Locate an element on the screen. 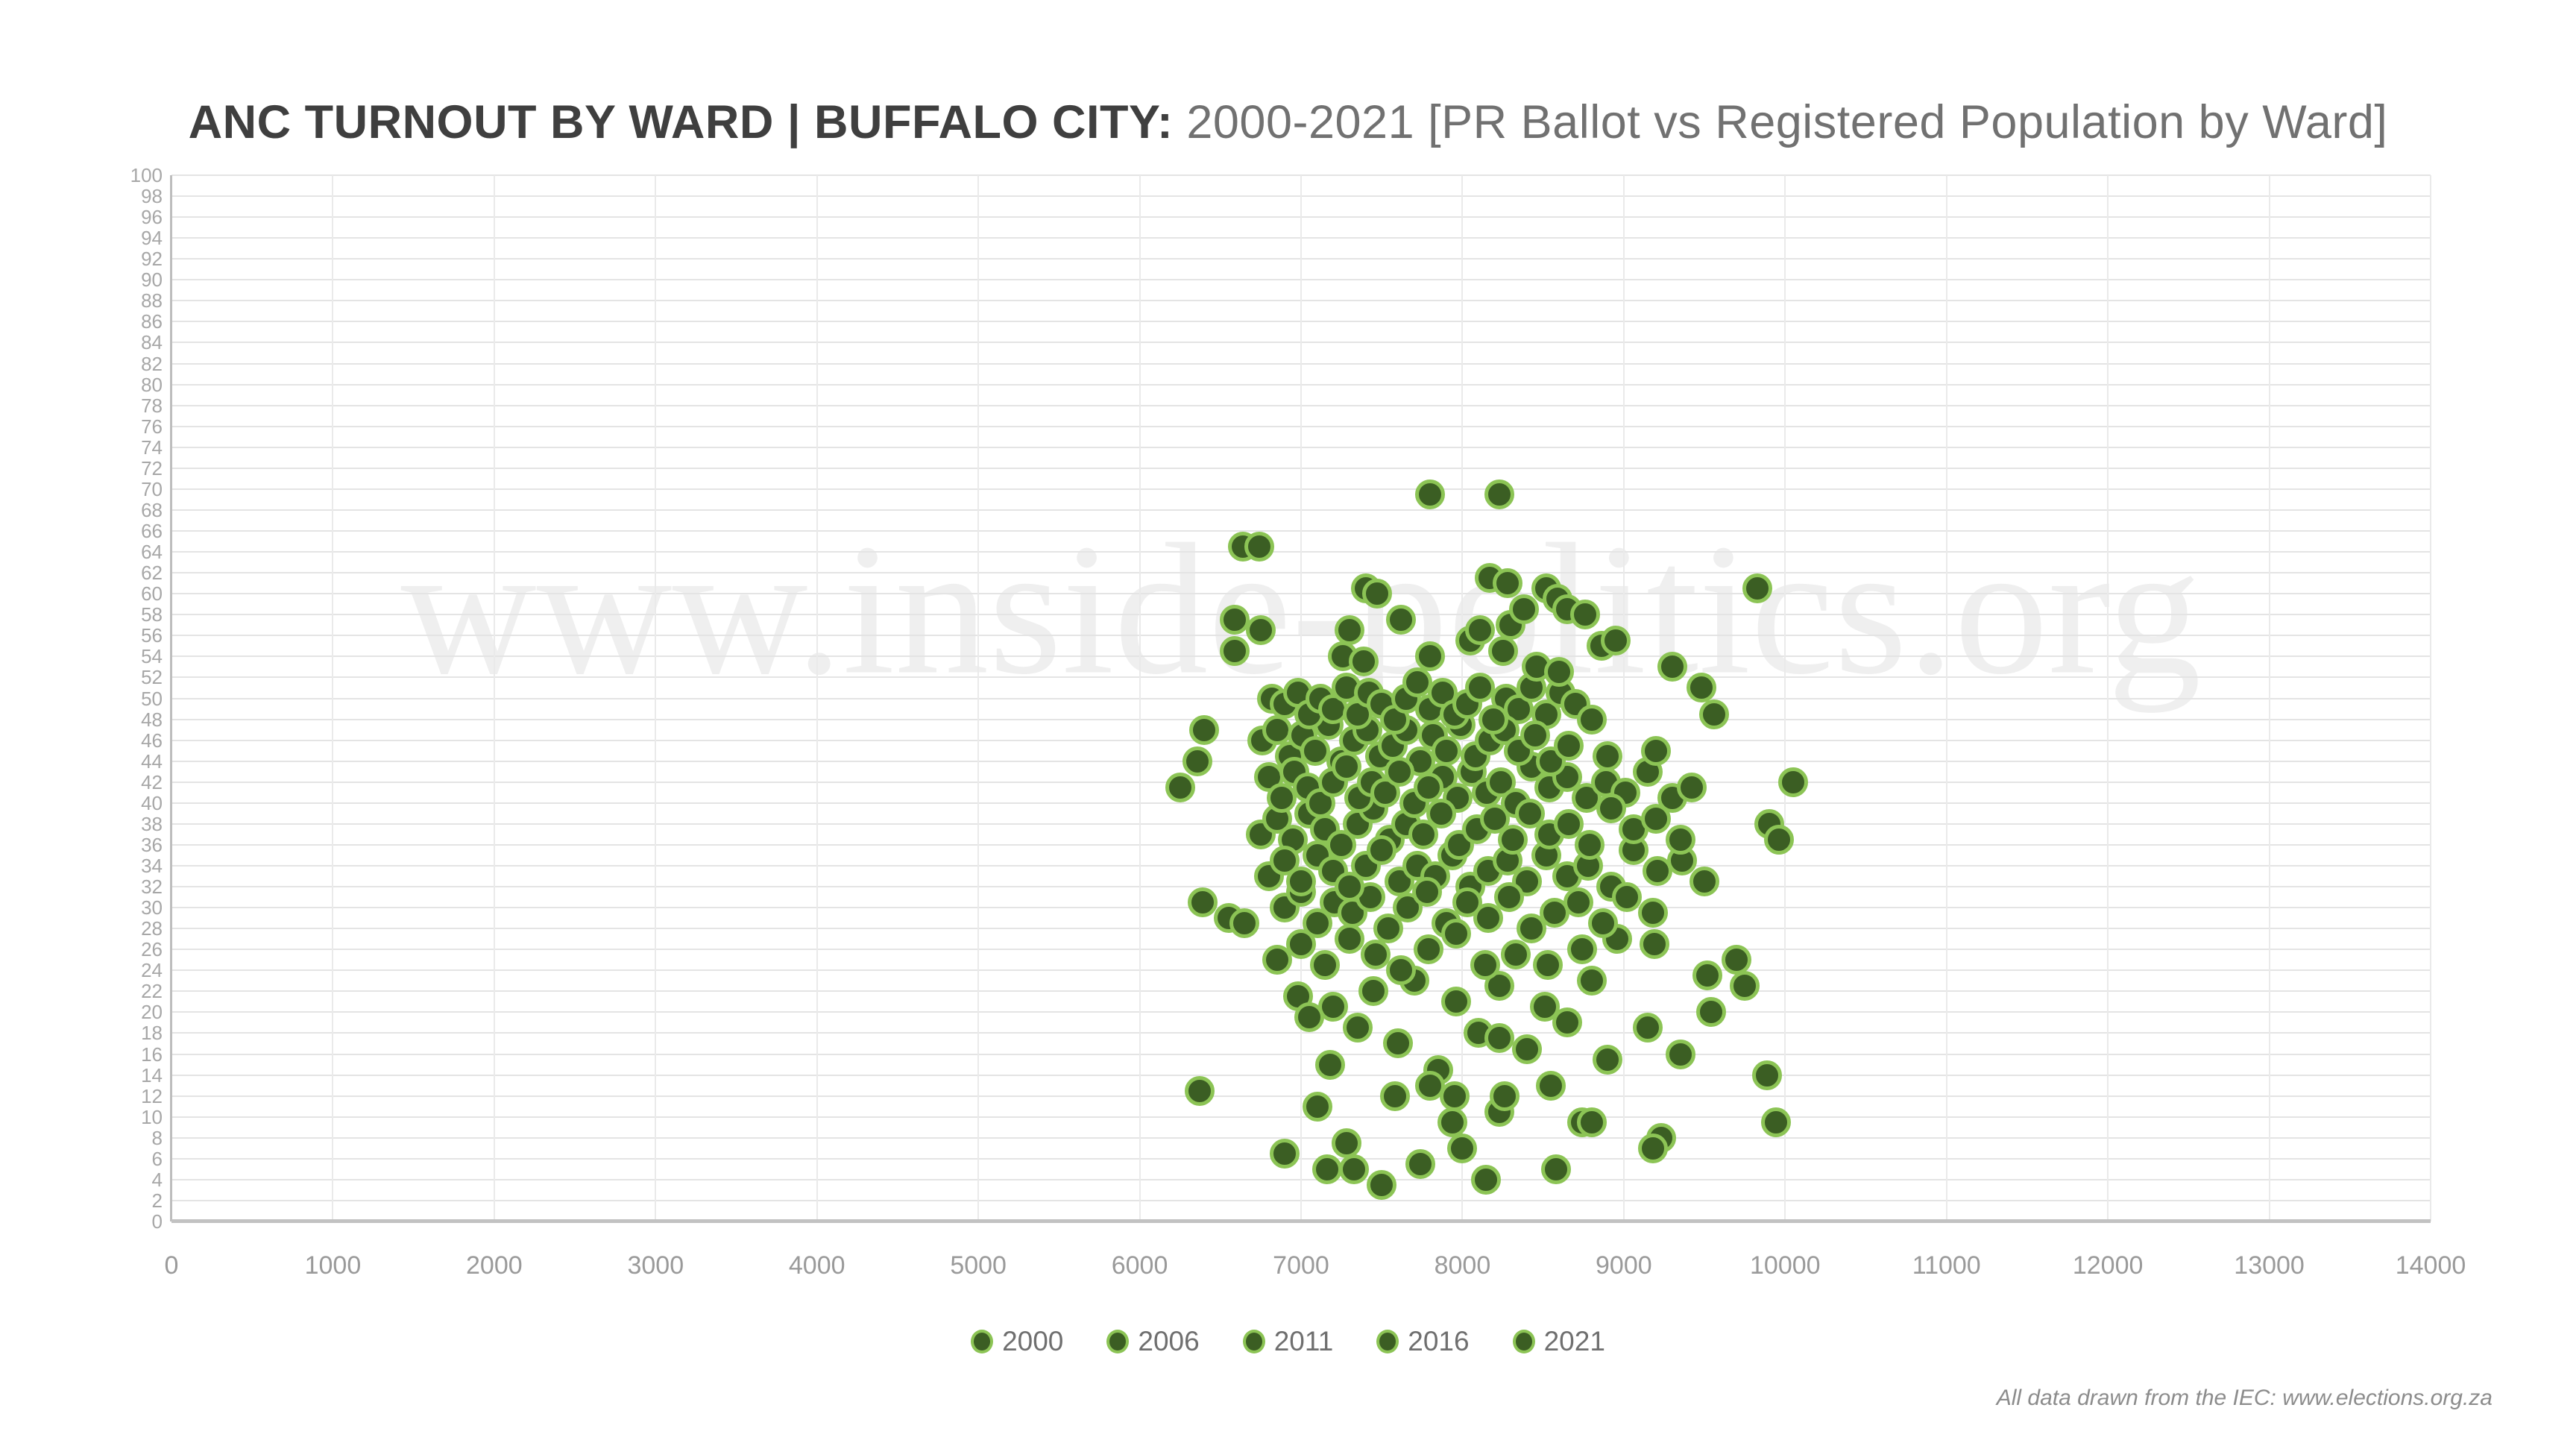 This screenshot has height=1437, width=2576. y-tick-label: 72 is located at coordinates (152, 467).